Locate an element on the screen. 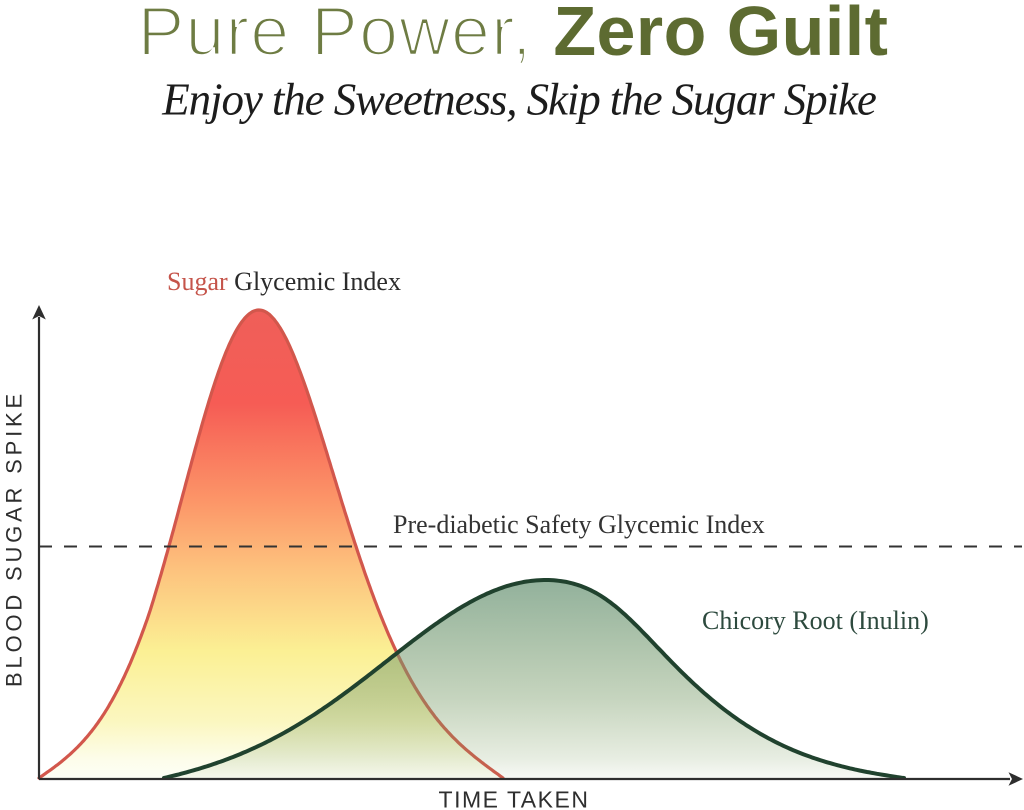 The width and height of the screenshot is (1024, 810). svg-text: BLOOD SUGAR SPIKE is located at coordinates (14, 538).